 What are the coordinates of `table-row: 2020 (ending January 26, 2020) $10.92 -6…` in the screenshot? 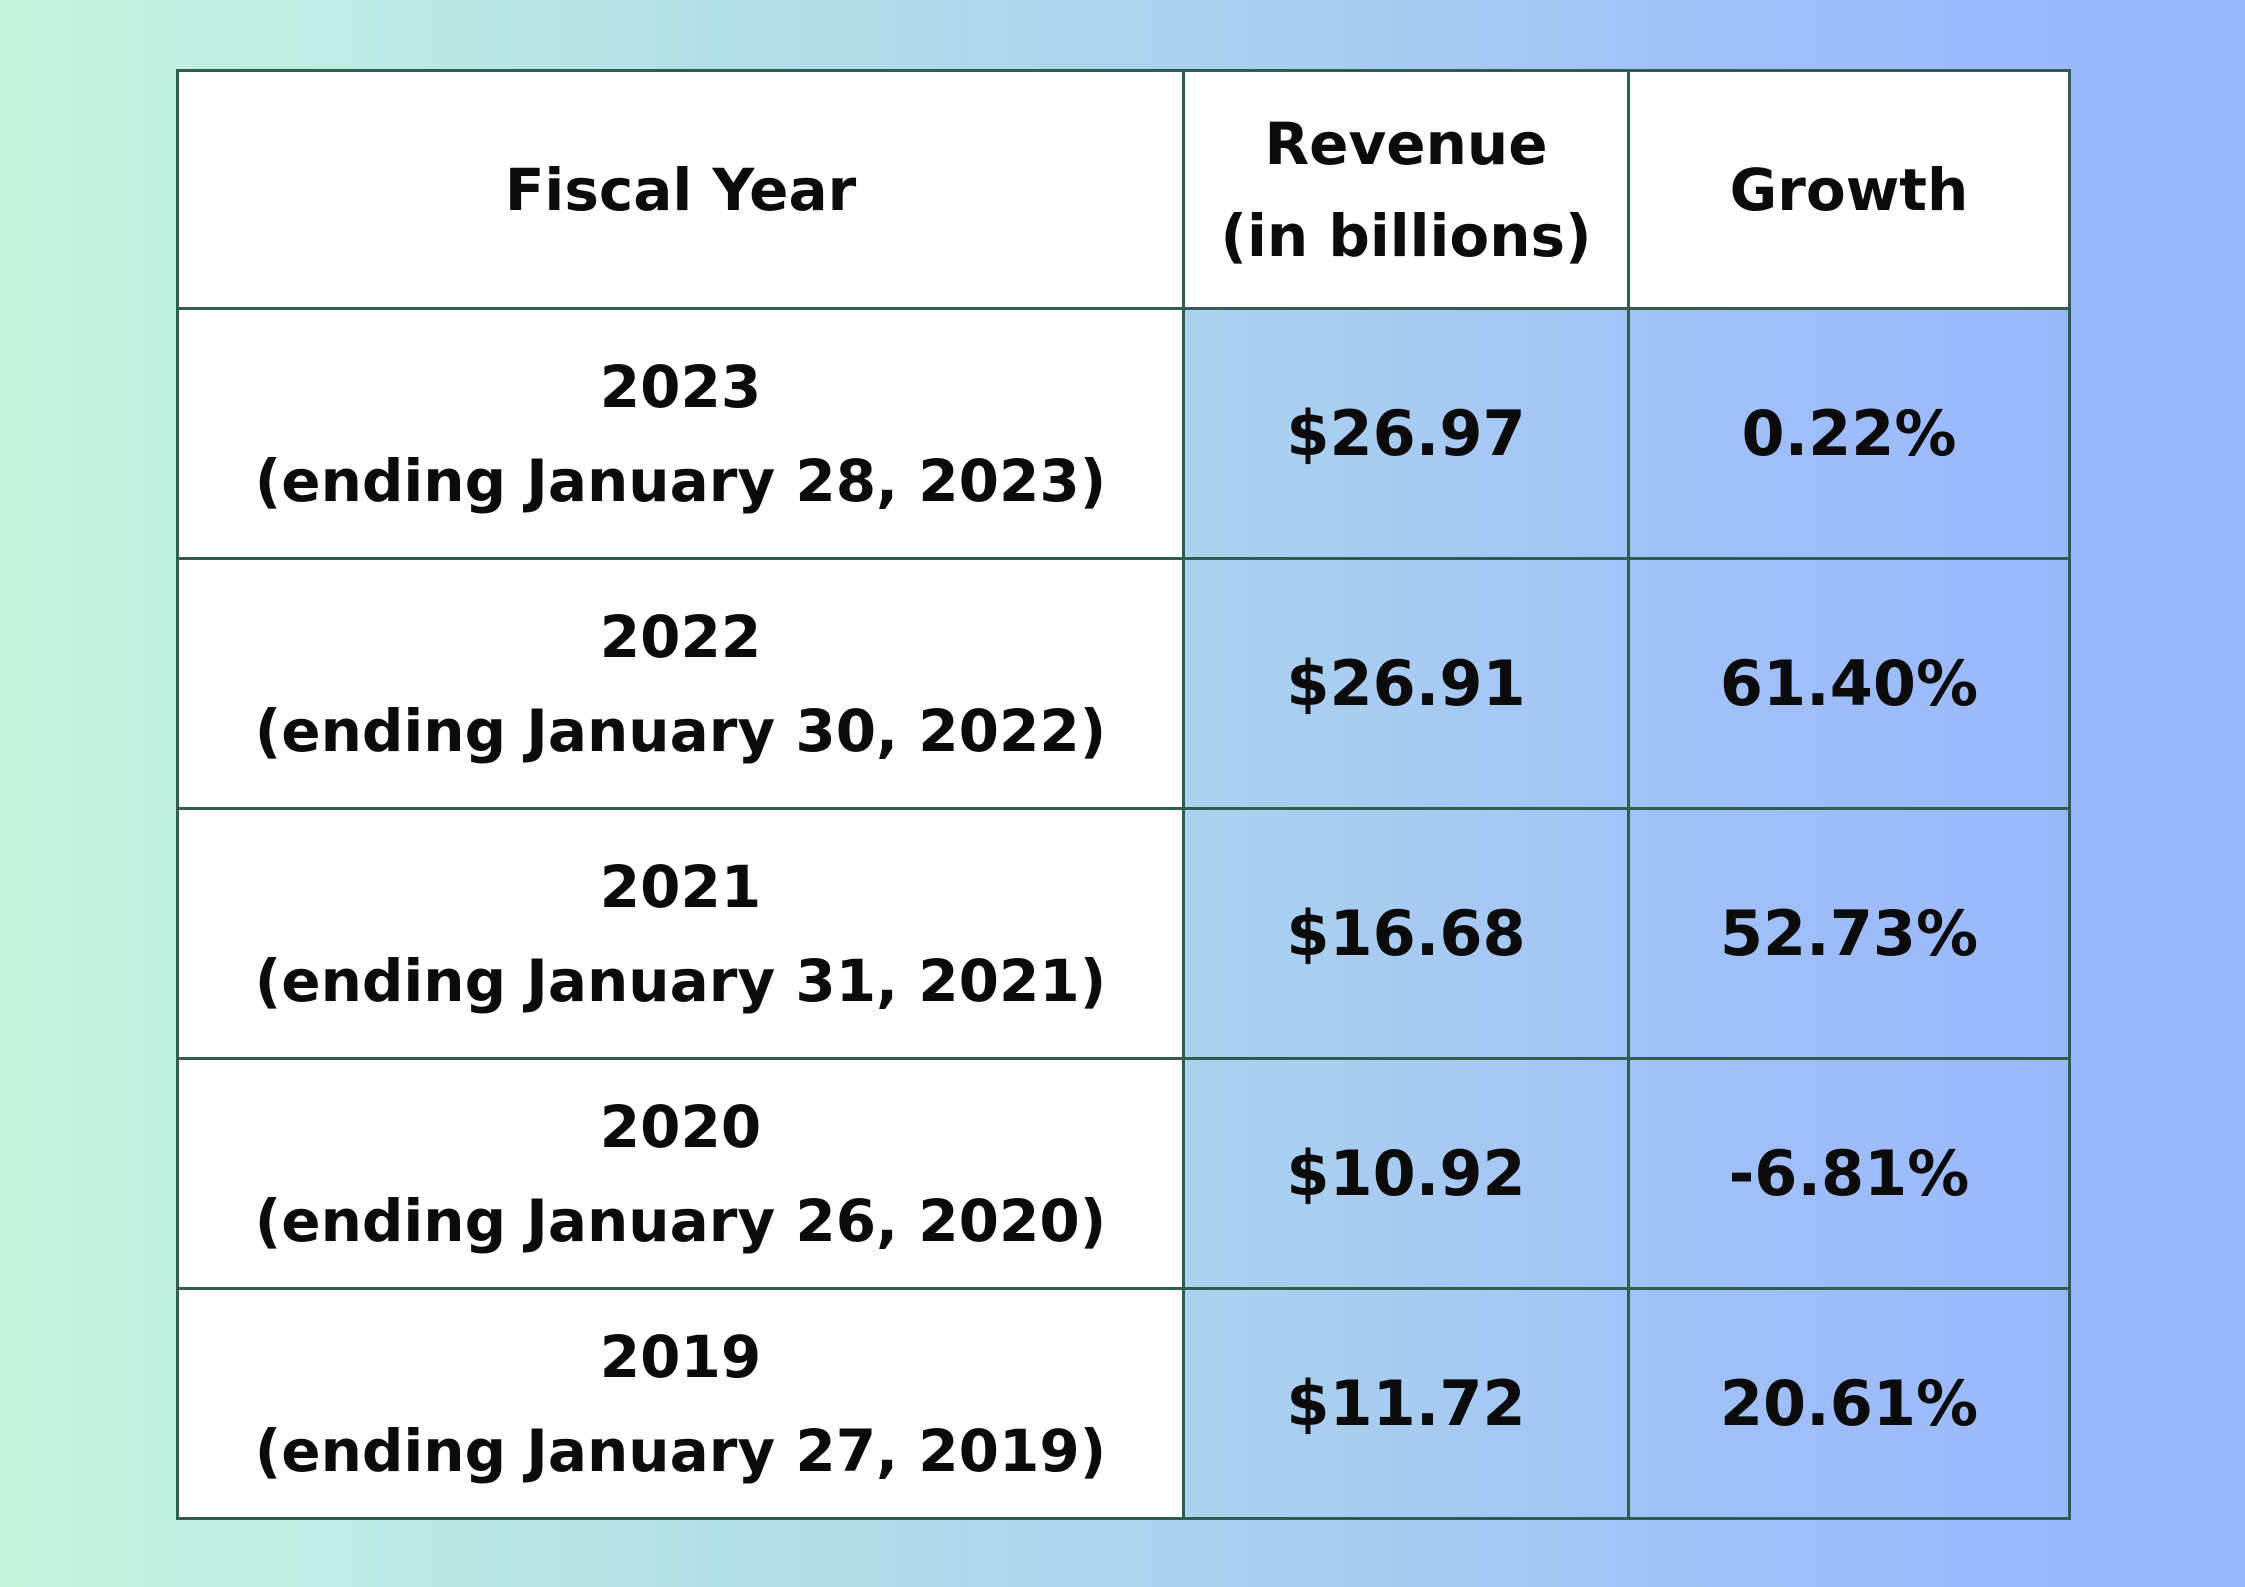 It's located at (1123, 1173).